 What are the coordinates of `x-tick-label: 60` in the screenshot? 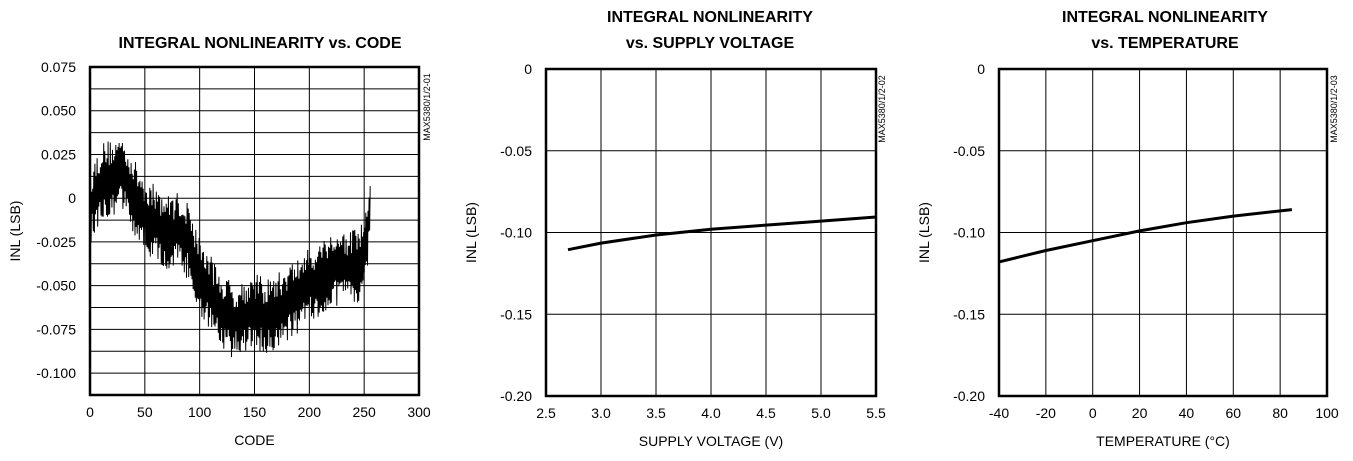 It's located at (1233, 413).